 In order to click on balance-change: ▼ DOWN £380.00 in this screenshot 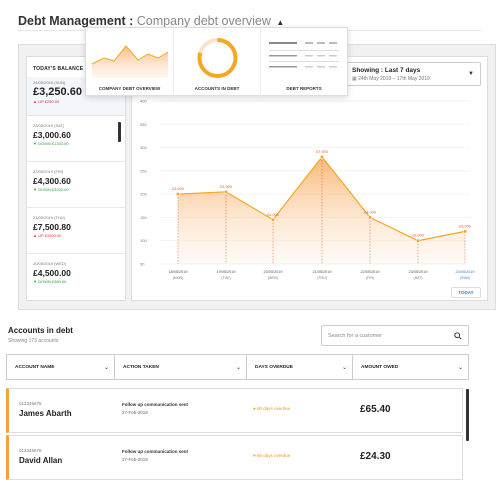, I will do `click(50, 281)`.